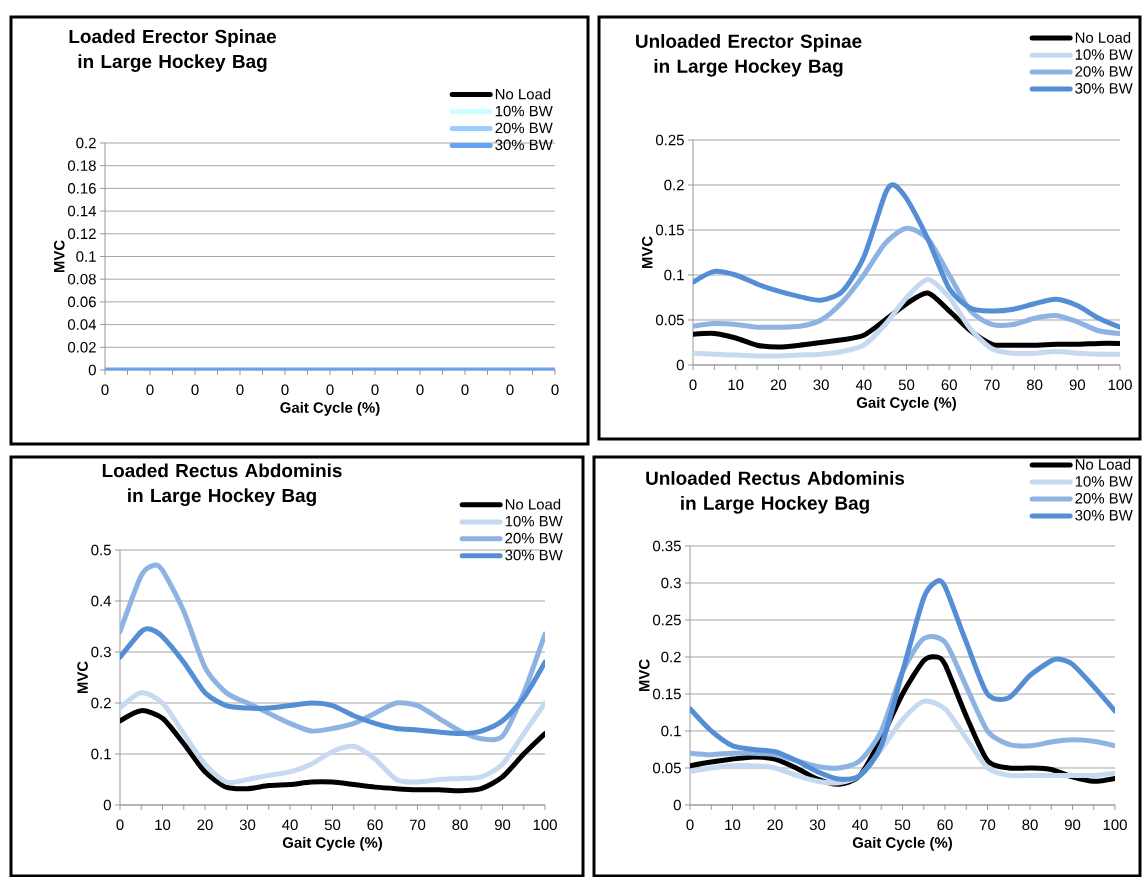 The width and height of the screenshot is (1142, 877). I want to click on y-tick-label: 0.16, so click(81, 188).